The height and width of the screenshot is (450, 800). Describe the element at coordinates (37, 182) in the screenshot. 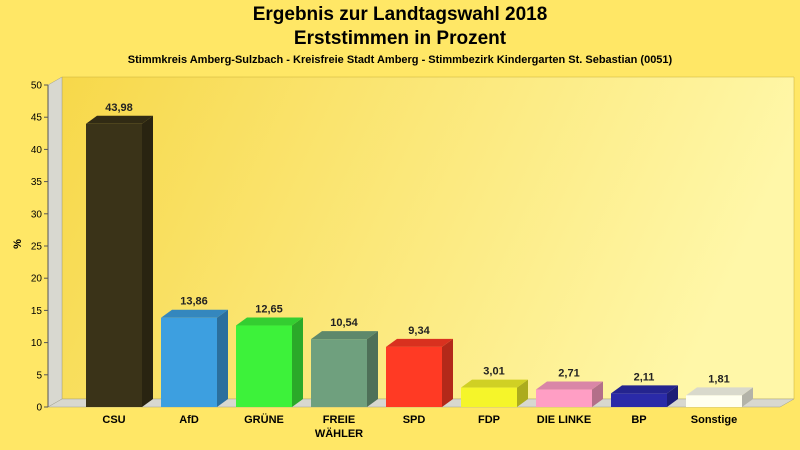

I see `y-tick-label: 35` at that location.